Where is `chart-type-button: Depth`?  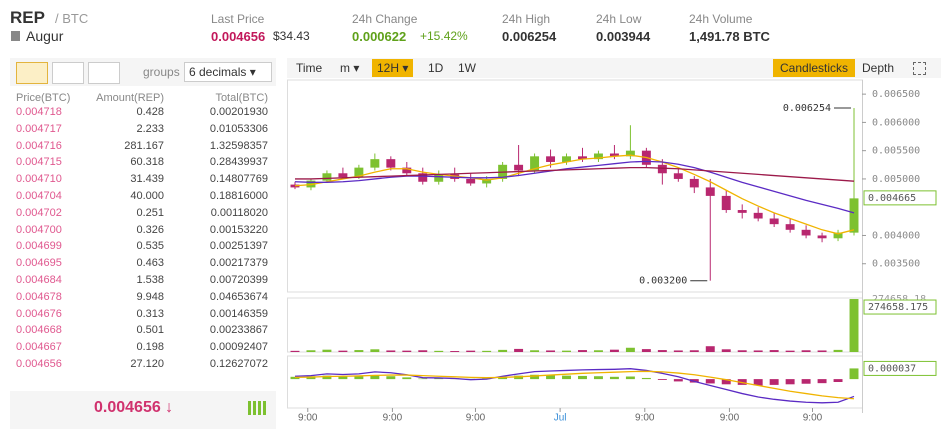
chart-type-button: Depth is located at coordinates (878, 68).